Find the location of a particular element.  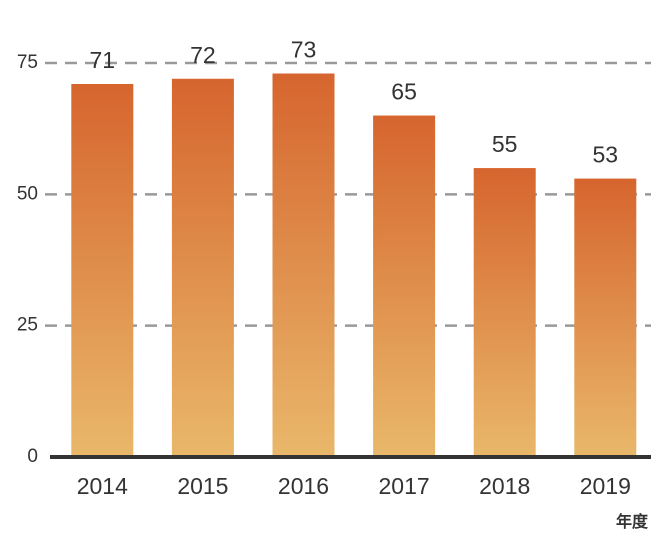

x-tick-label: 2017 is located at coordinates (404, 486).